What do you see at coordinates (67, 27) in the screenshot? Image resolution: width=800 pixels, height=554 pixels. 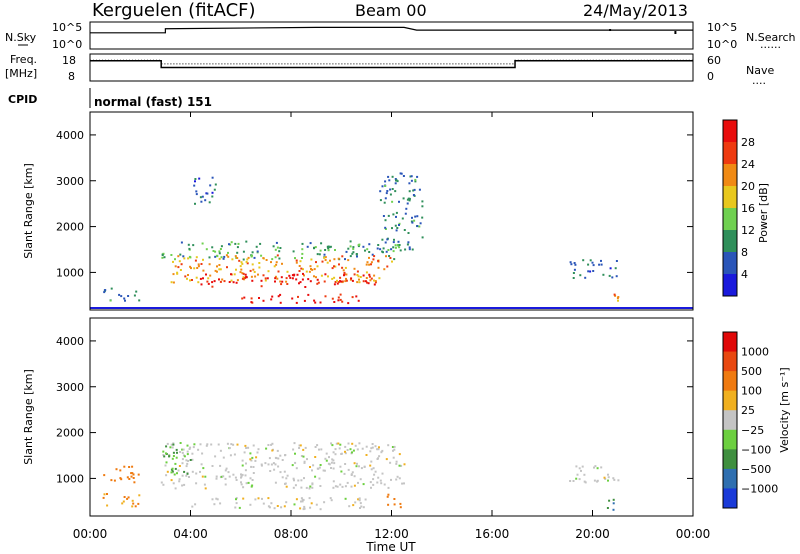 I see `sky-left-tick-top: 10^5` at bounding box center [67, 27].